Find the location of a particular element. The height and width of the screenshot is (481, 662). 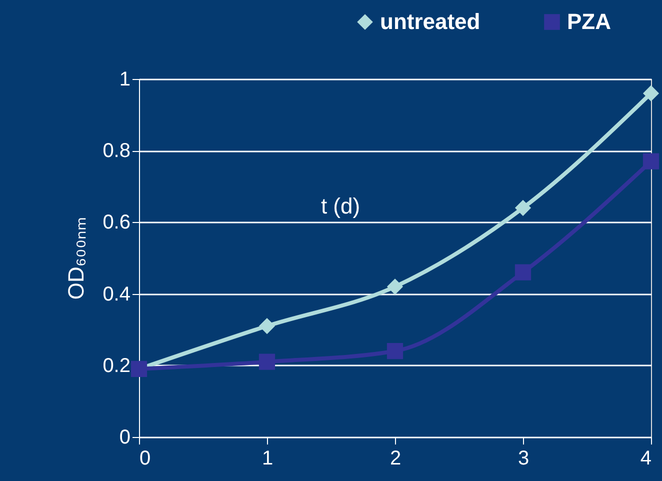

x-axis-title: t (d) is located at coordinates (340, 206).